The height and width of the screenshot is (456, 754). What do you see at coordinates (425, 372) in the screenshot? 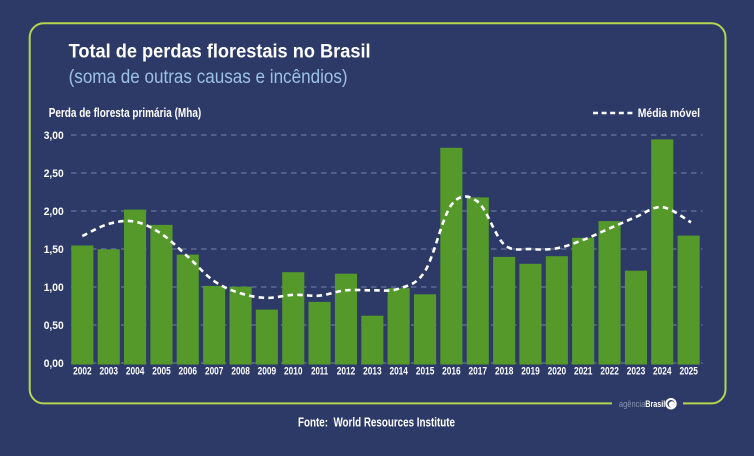
I see `svg-text: 2015` at bounding box center [425, 372].